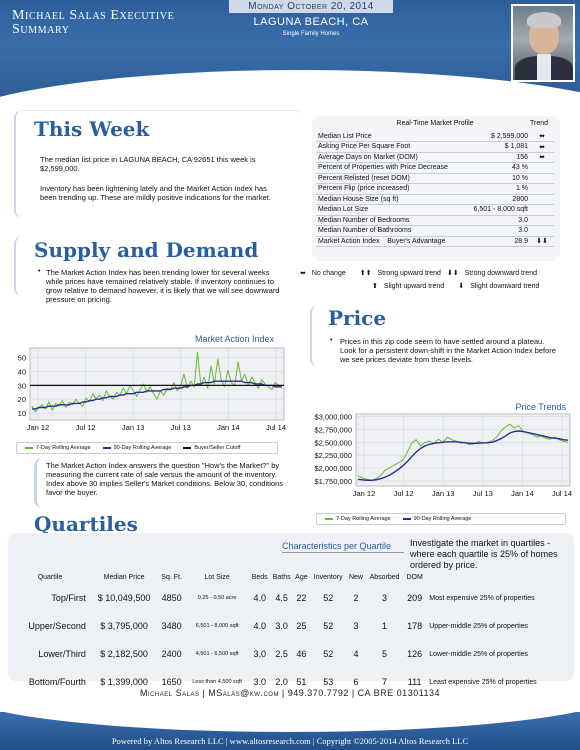 The width and height of the screenshot is (580, 750). What do you see at coordinates (281, 682) in the screenshot?
I see `quartile-baths: 2.0` at bounding box center [281, 682].